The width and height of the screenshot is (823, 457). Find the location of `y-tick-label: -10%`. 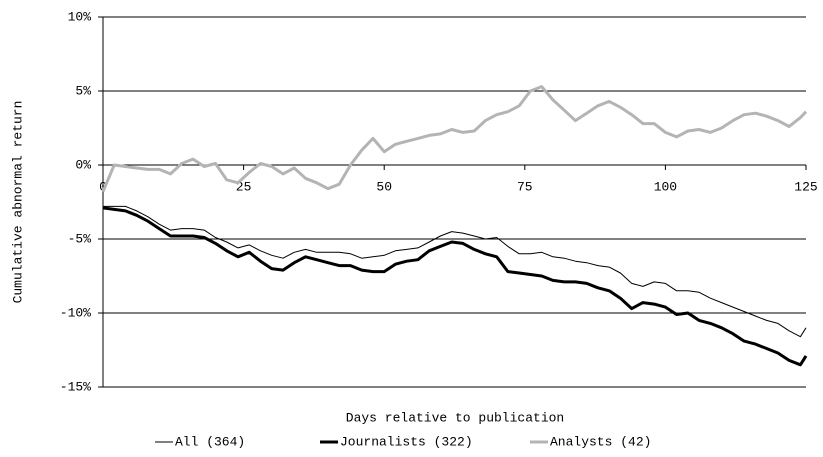

y-tick-label: -10% is located at coordinates (75, 312).